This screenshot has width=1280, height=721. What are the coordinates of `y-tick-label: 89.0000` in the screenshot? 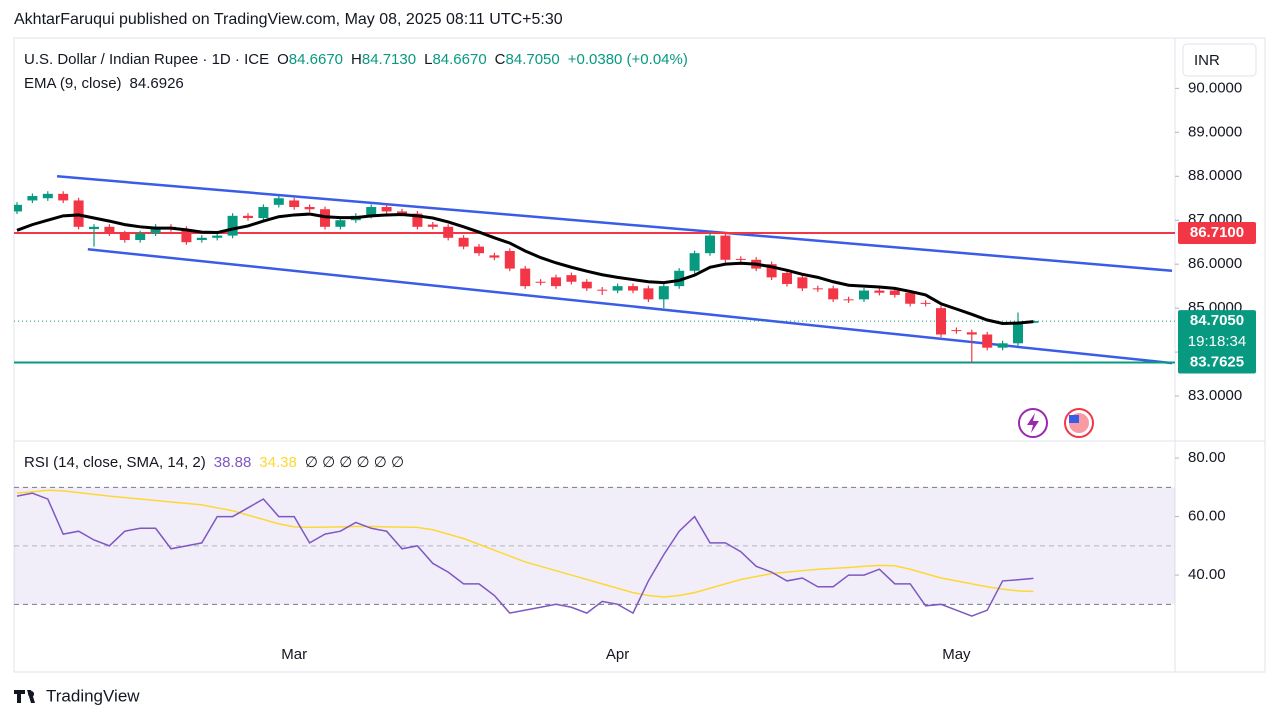 It's located at (1215, 131).